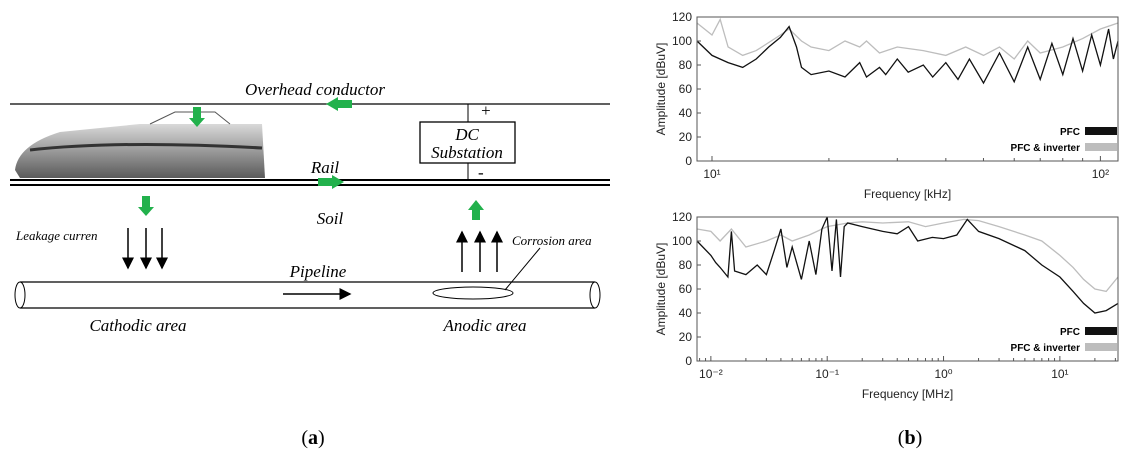 This screenshot has height=452, width=1135. Describe the element at coordinates (485, 325) in the screenshot. I see `anodic-label: Anodic area` at that location.